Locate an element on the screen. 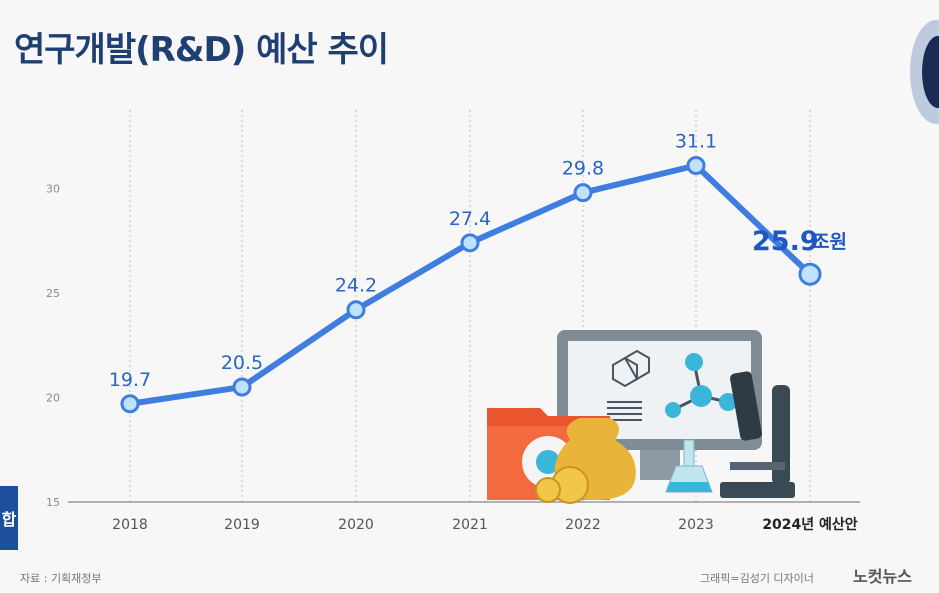 Image resolution: width=939 pixels, height=593 pixels. data-label: 27.4 is located at coordinates (470, 219).